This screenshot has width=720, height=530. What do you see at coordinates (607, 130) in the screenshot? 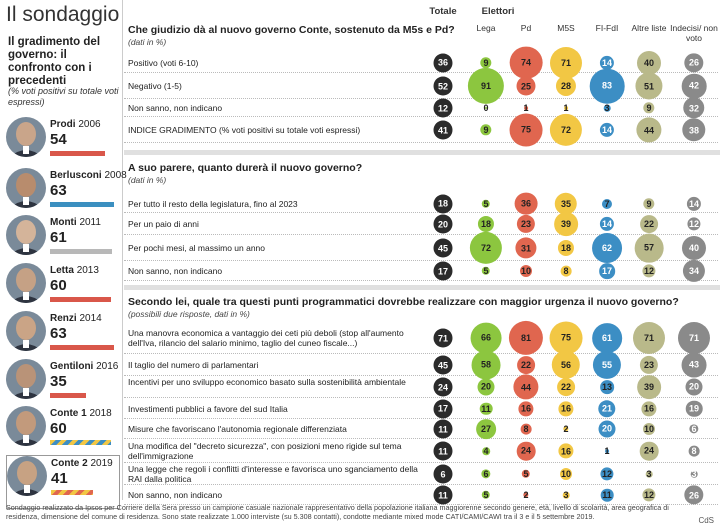
I see `value-bubble-fi-fdi: 14` at bounding box center [607, 130].